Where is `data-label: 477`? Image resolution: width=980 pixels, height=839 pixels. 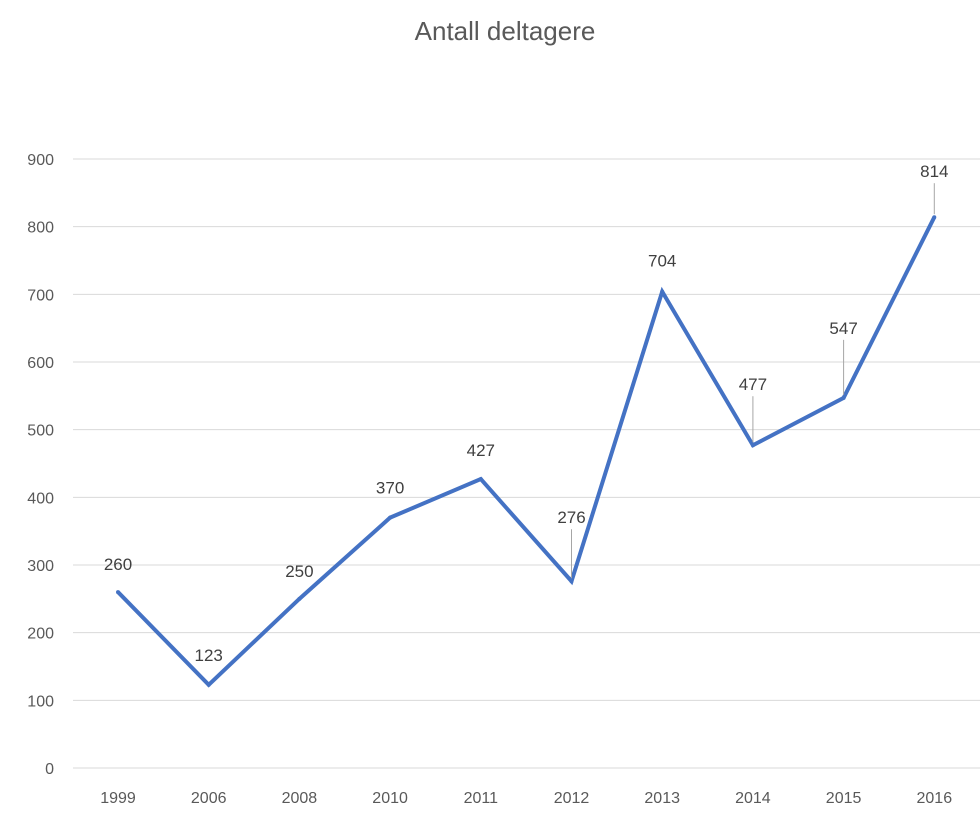
data-label: 477 is located at coordinates (753, 384).